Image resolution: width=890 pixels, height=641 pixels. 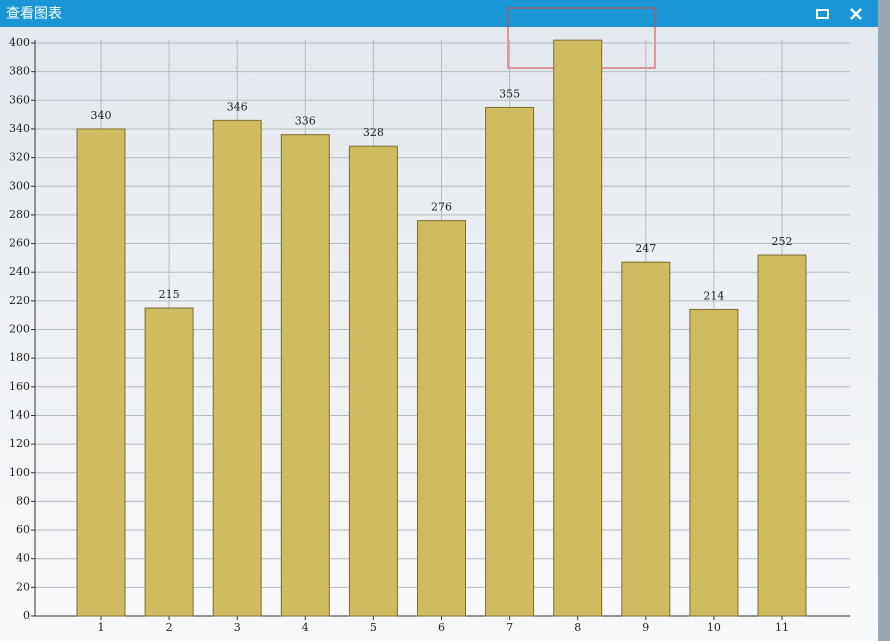 I want to click on data-label: 247, so click(x=645, y=248).